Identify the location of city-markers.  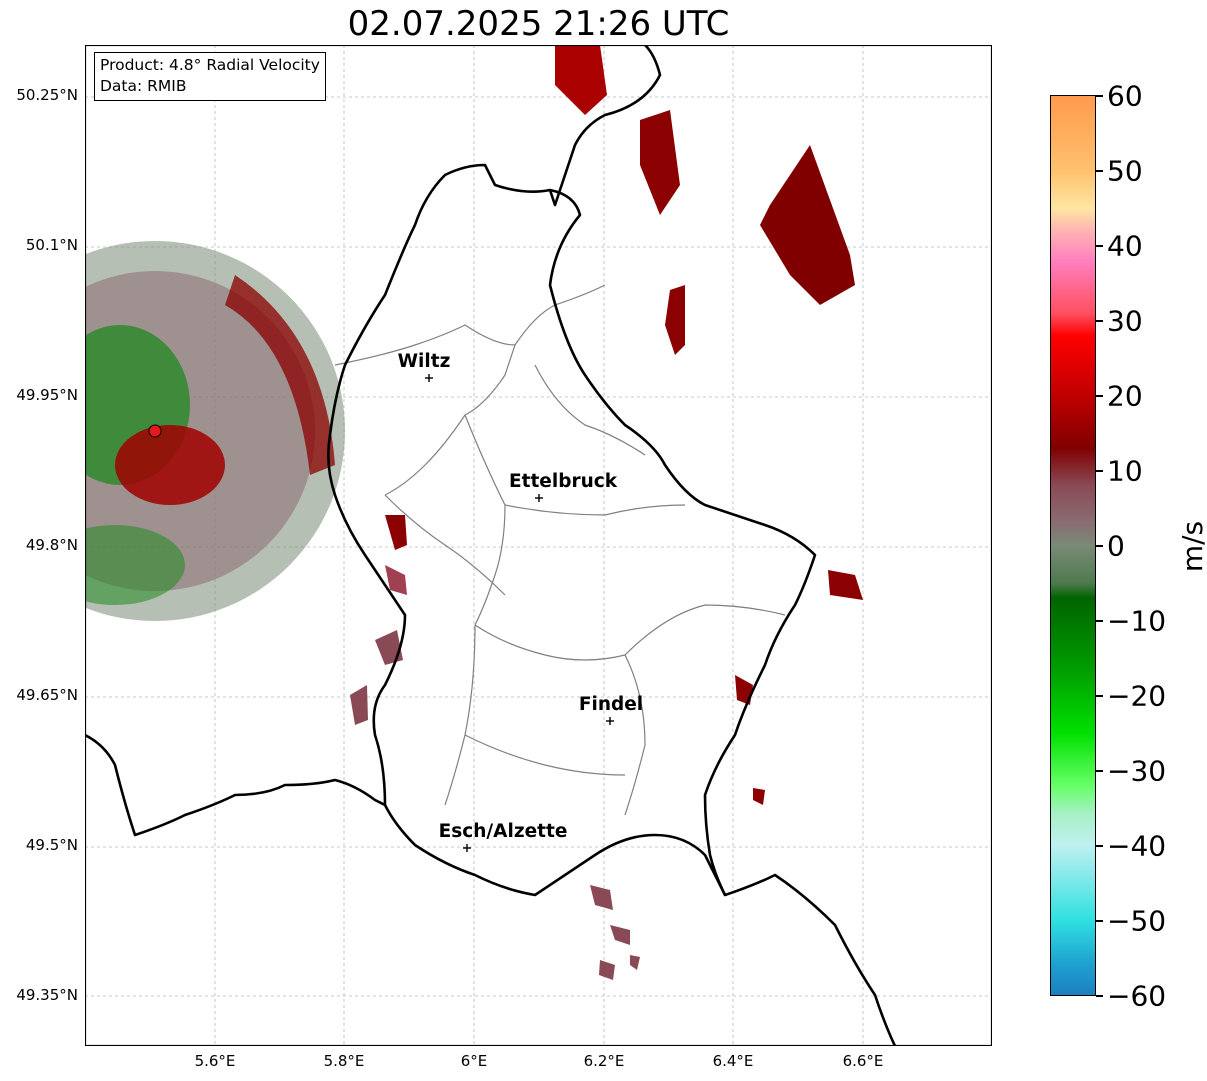
(519, 613).